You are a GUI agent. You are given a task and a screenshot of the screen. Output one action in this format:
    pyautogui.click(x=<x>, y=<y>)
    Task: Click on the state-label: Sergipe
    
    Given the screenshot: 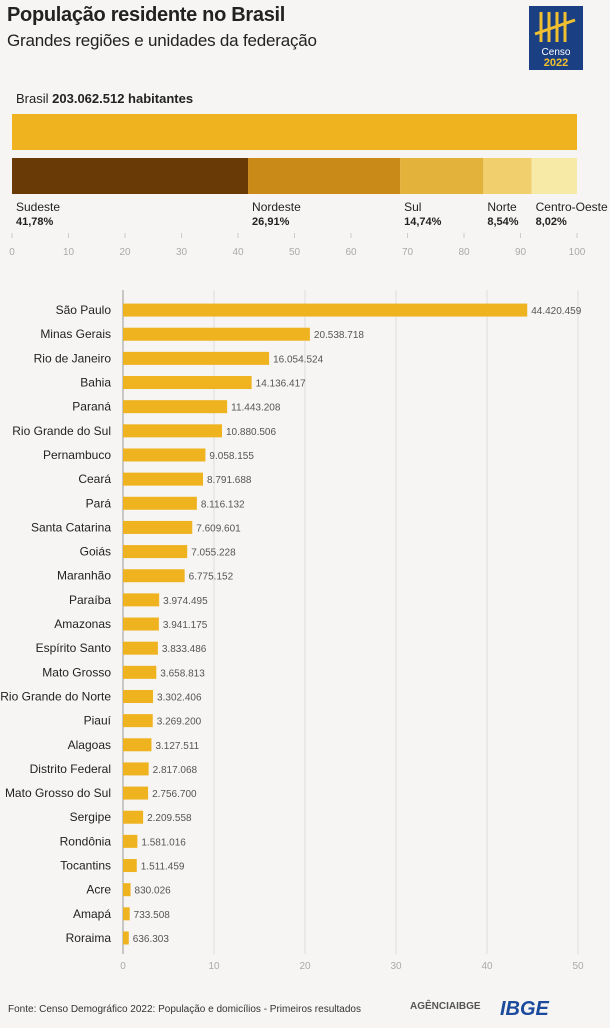 What is the action you would take?
    pyautogui.click(x=91, y=817)
    